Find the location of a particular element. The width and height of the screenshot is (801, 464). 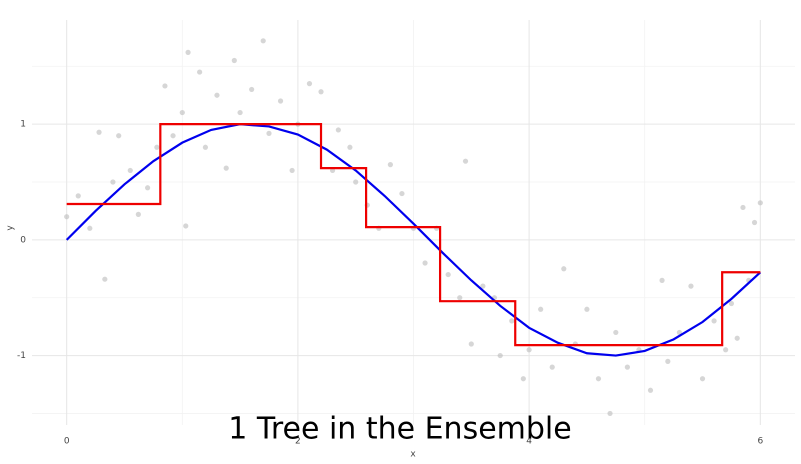

y-axis-title: y is located at coordinates (11, 228).